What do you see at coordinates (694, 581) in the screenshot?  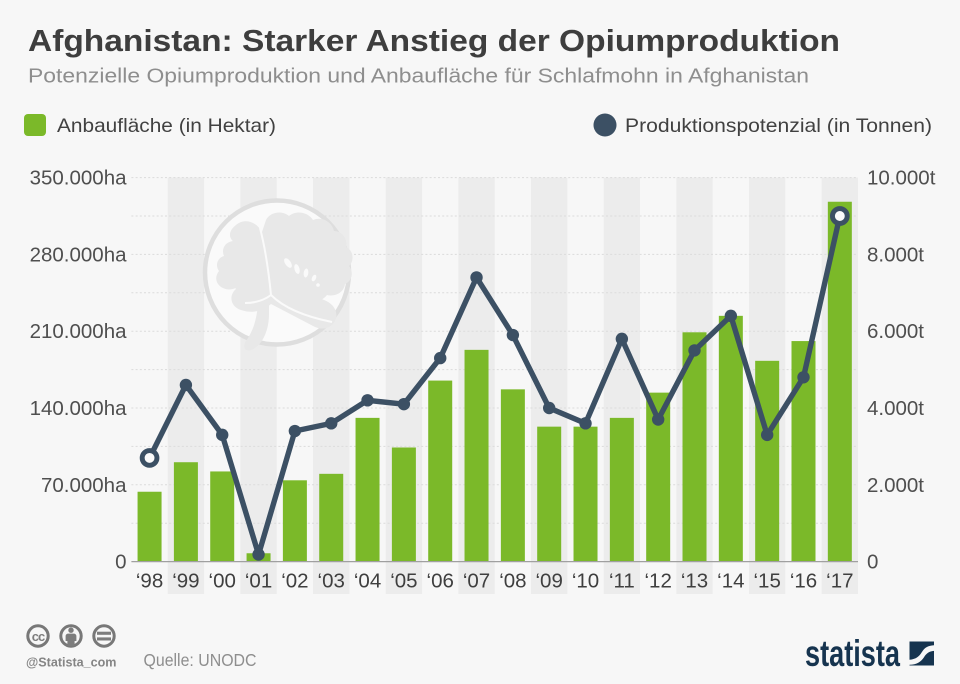 I see `svg-text: ‘13` at bounding box center [694, 581].